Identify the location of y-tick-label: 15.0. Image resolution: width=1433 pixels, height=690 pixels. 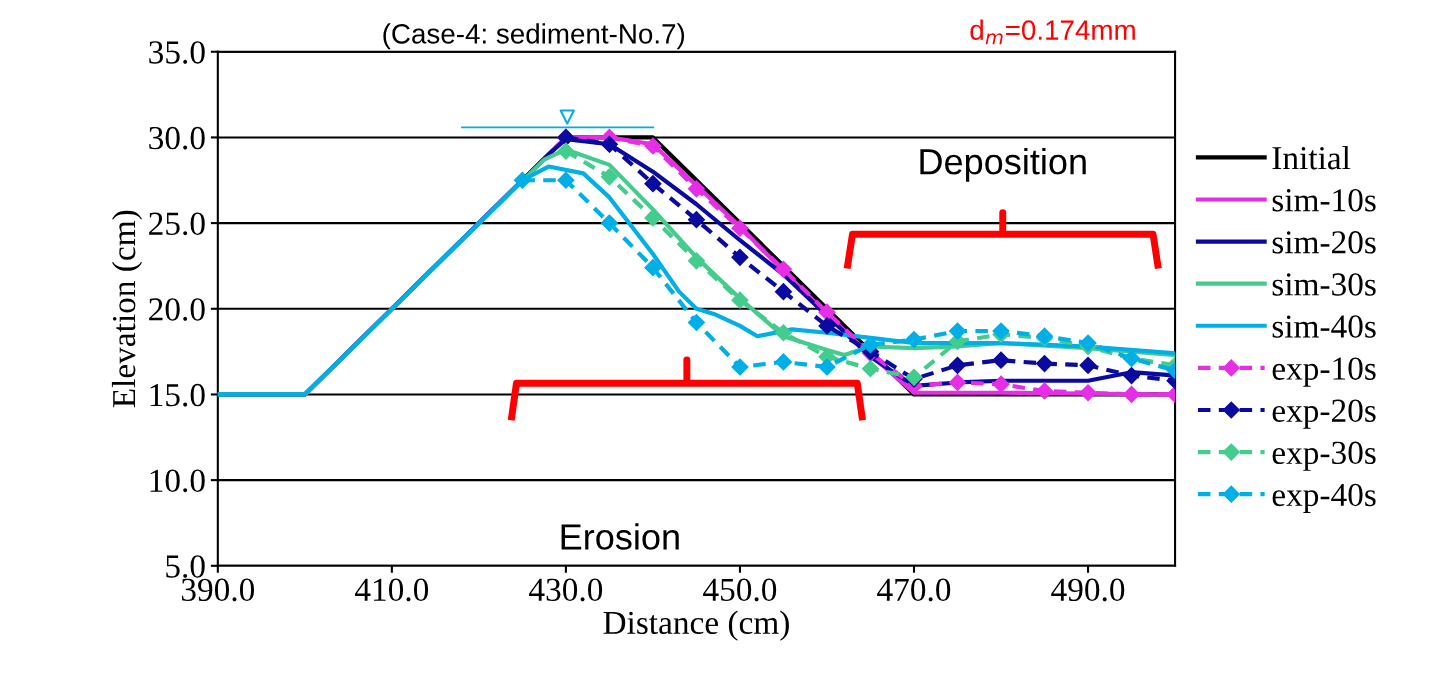
(177, 395).